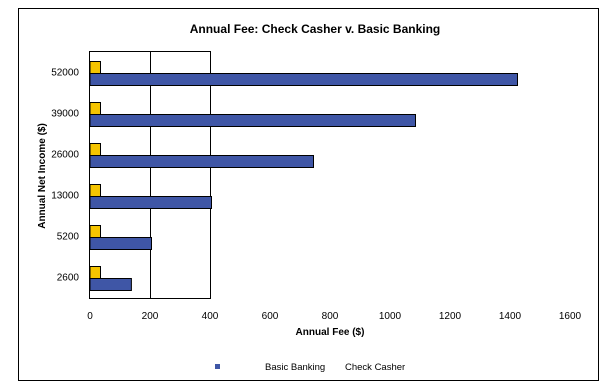 The height and width of the screenshot is (381, 599). Describe the element at coordinates (450, 316) in the screenshot. I see `x-tick-label: 1200` at that location.